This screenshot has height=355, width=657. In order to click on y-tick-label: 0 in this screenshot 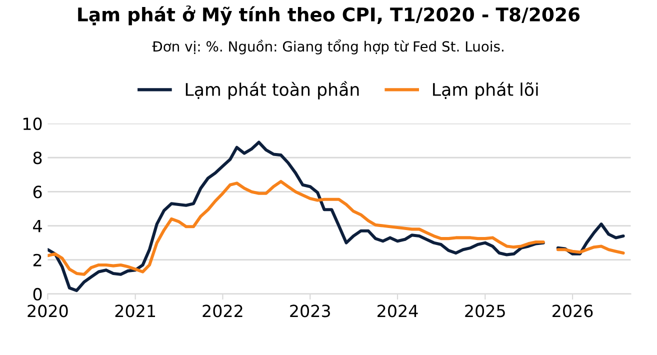, I will do `click(37, 294)`.